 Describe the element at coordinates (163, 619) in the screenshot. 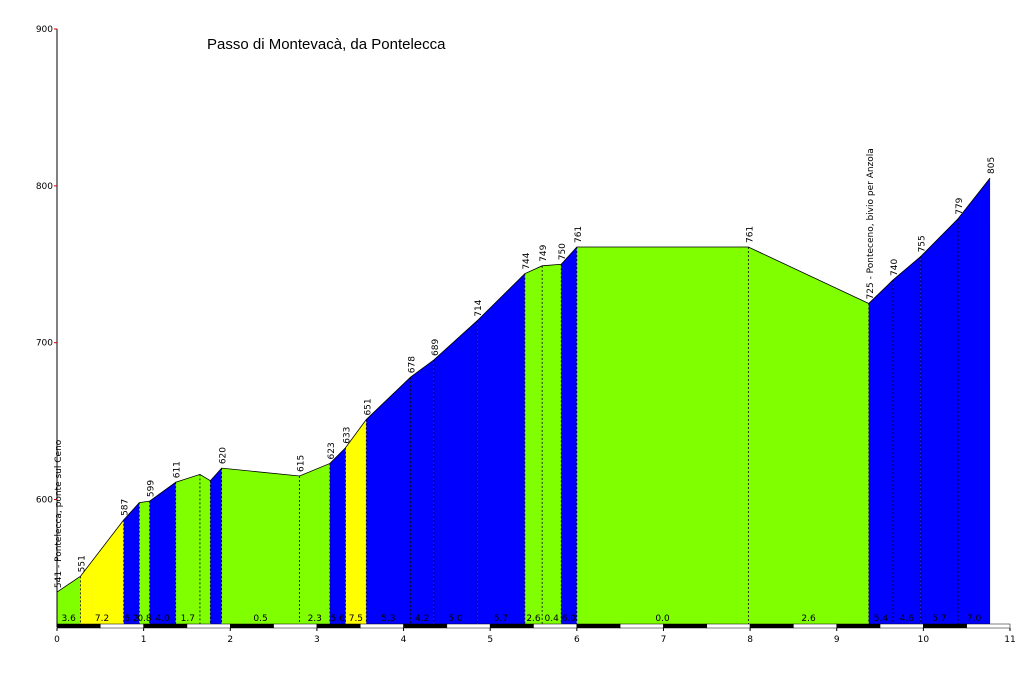

I see `gradient-label: 4.0` at that location.